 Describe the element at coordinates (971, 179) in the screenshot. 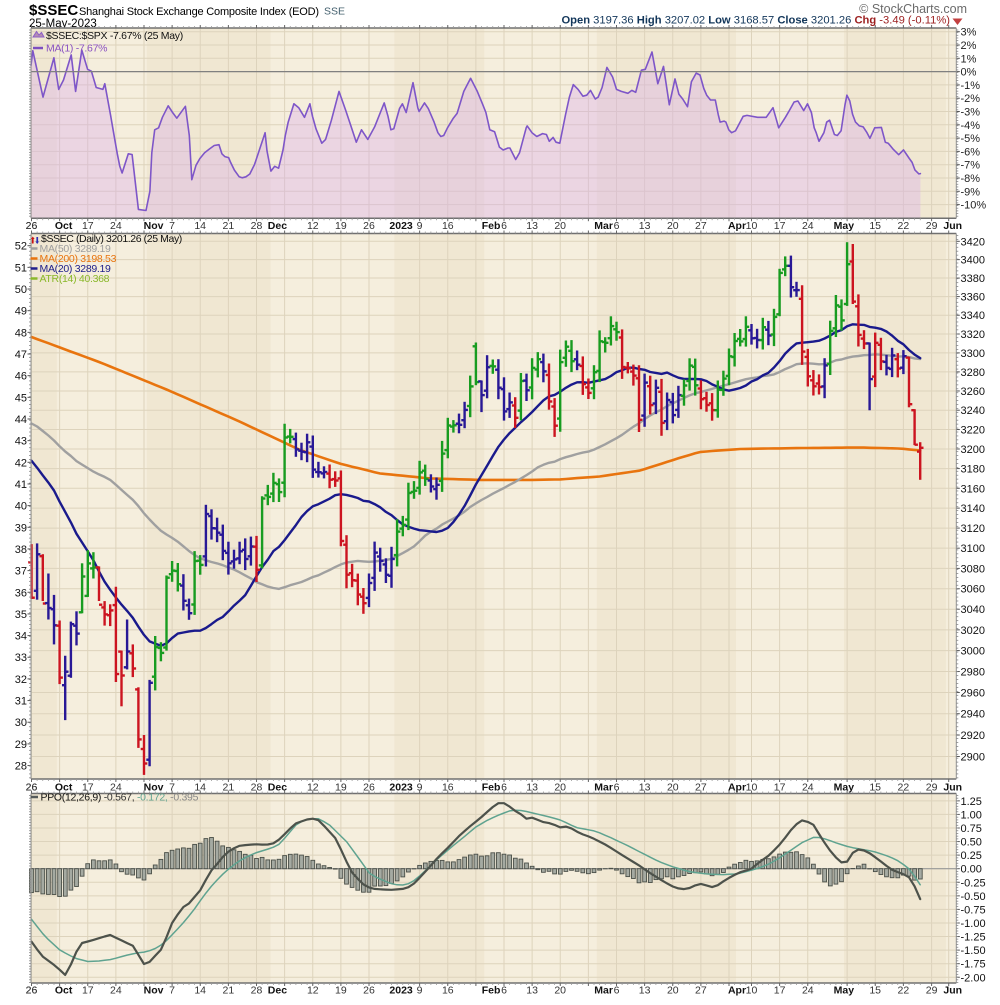

I see `svg-text: -8%` at that location.